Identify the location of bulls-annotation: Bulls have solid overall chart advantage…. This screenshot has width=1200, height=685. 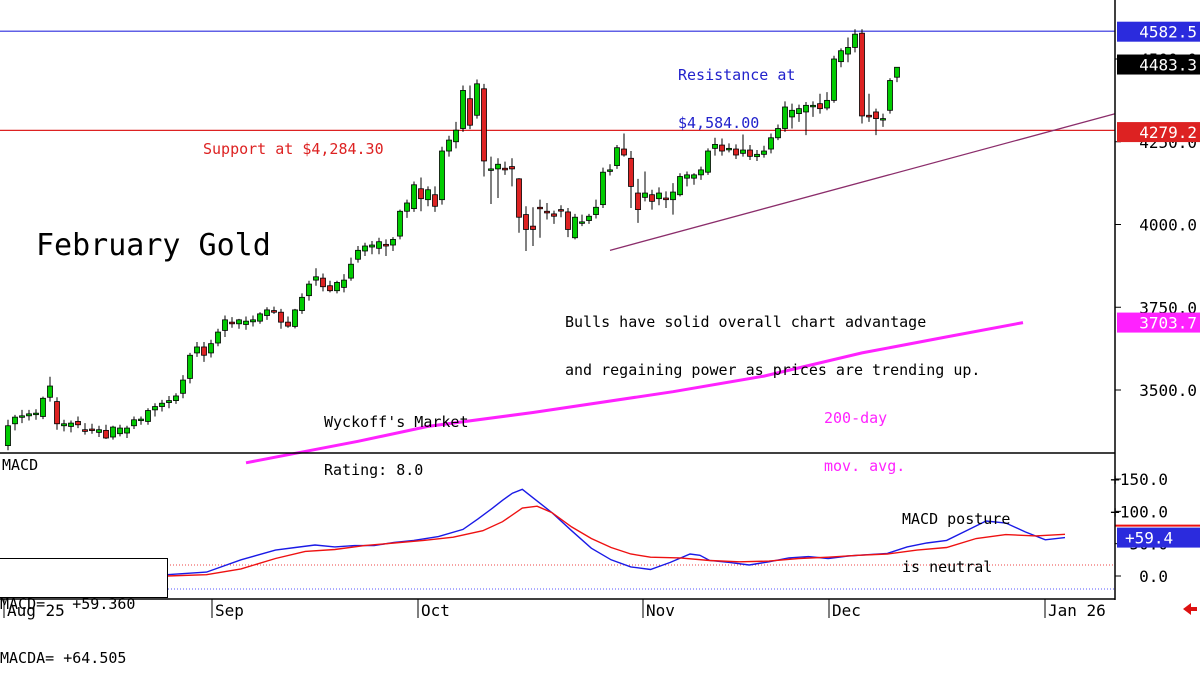
(772, 338).